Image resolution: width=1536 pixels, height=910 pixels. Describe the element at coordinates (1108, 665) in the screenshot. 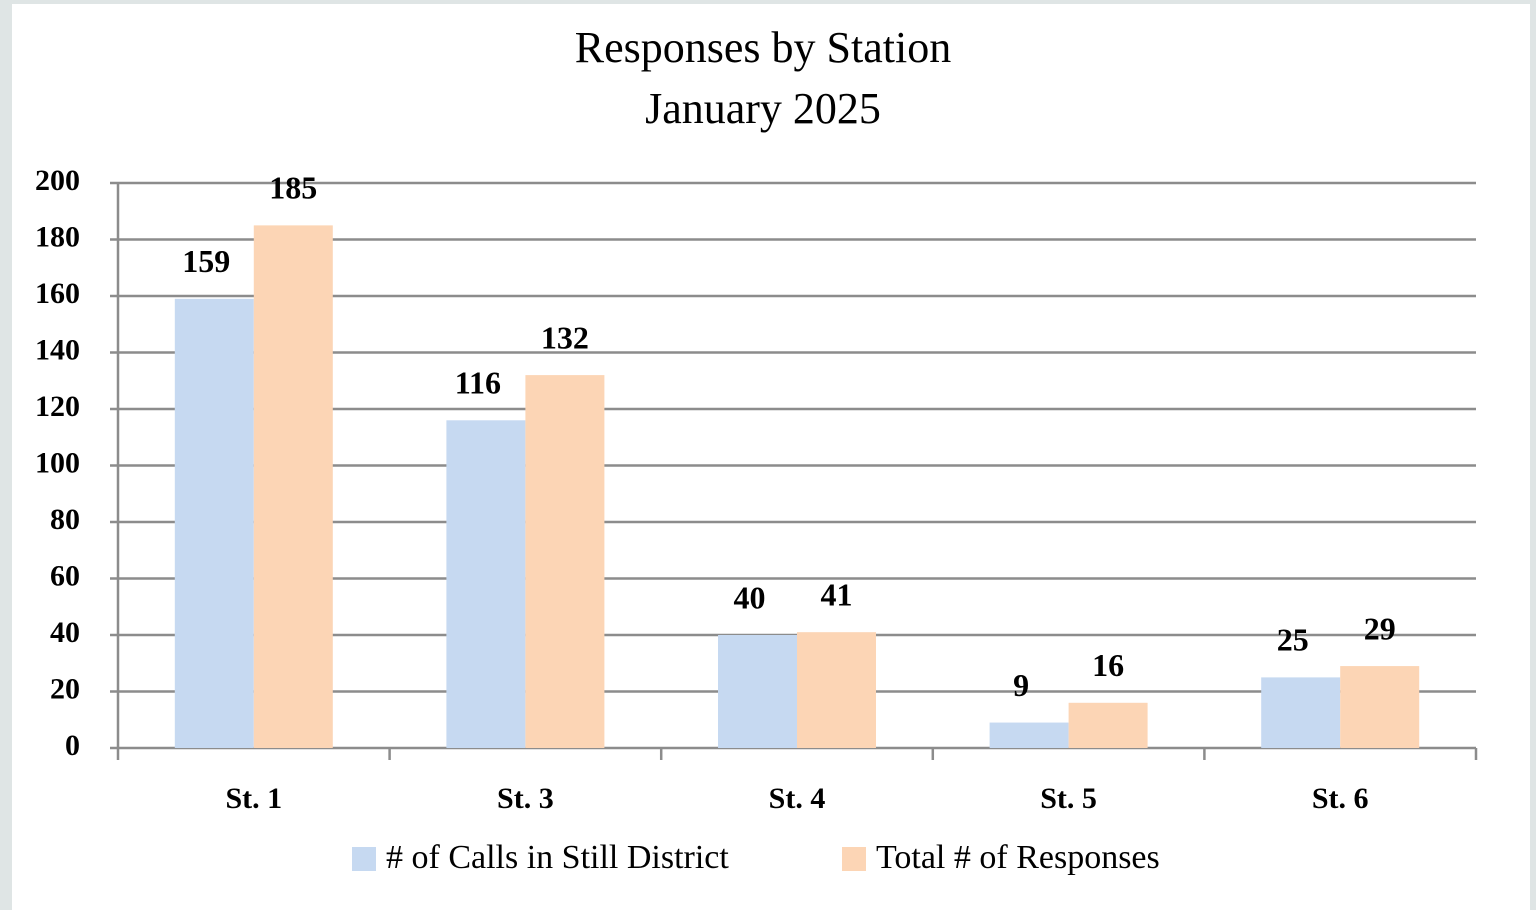

I see `data-label: 16` at that location.